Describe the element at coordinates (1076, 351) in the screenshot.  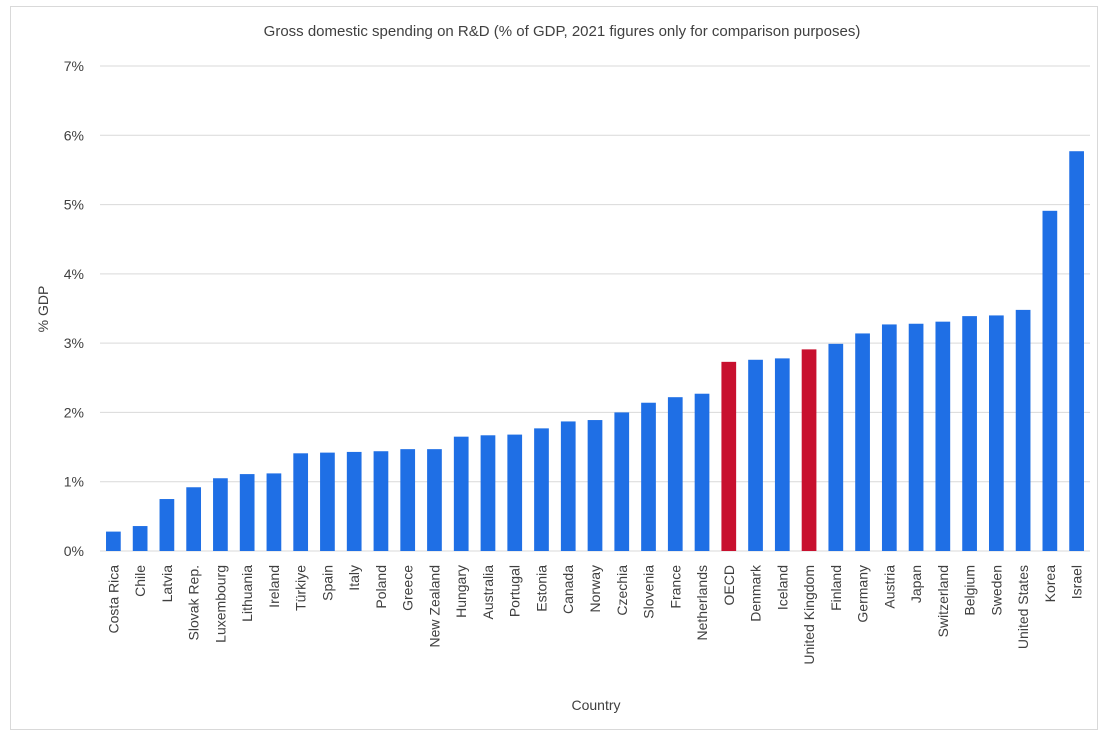
I see `bar-israel` at that location.